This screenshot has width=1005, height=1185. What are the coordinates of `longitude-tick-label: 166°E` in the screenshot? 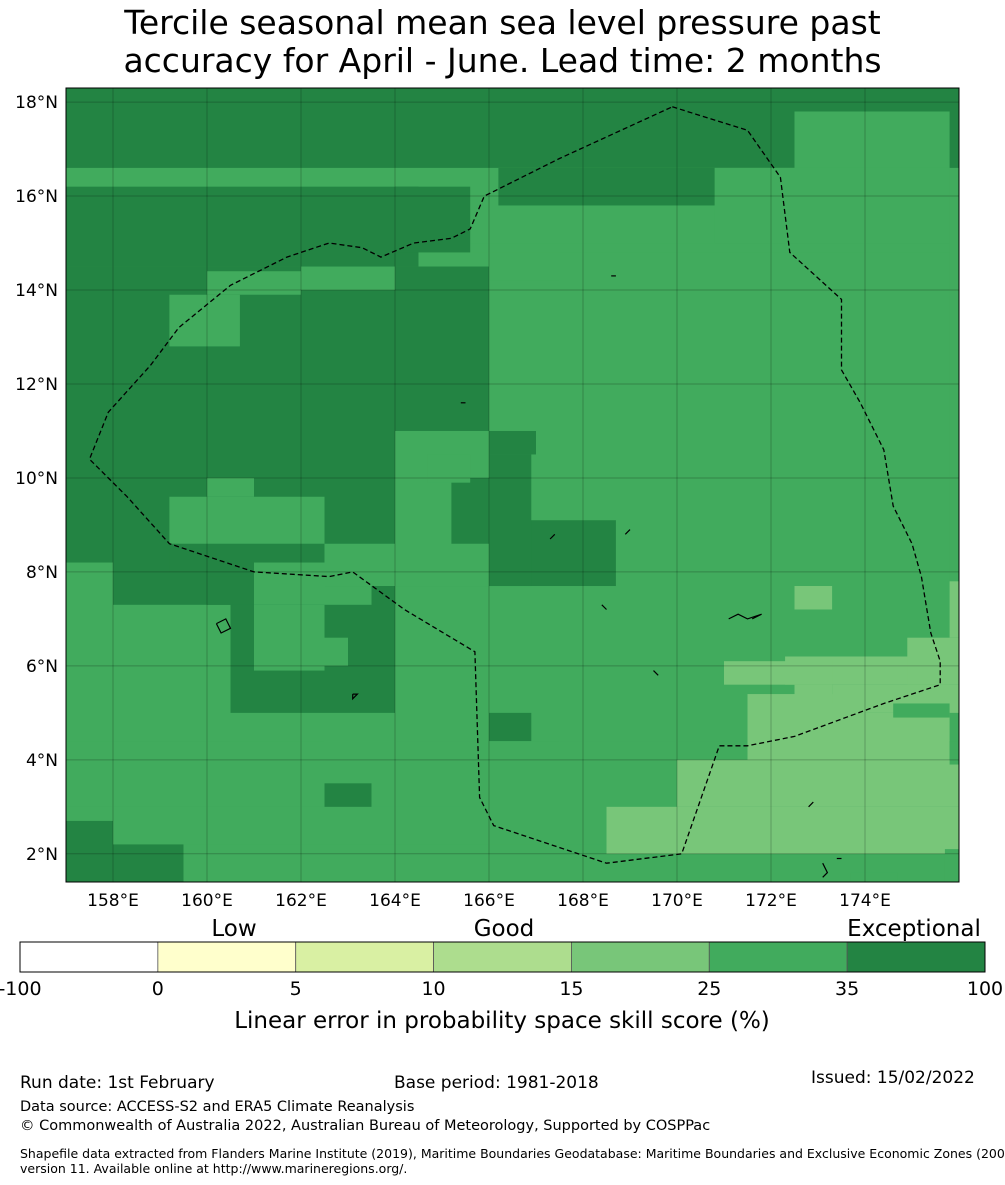 It's located at (489, 901).